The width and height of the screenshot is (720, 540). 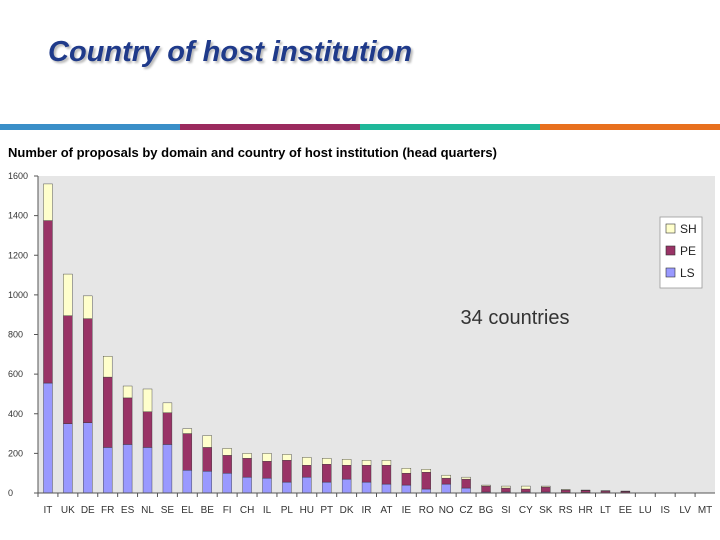 What do you see at coordinates (645, 510) in the screenshot?
I see `x-tick-label: LU` at bounding box center [645, 510].